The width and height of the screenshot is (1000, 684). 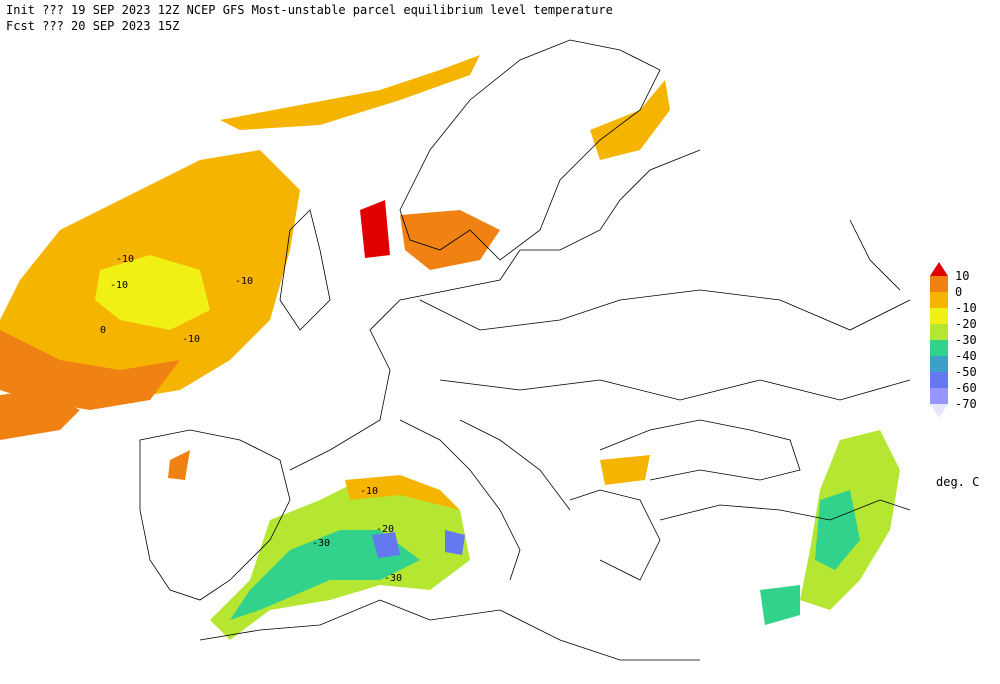 I want to click on colorbar: 10 0 -10 -20 -30 -40 -50 -60 -70, so click(x=953, y=340).